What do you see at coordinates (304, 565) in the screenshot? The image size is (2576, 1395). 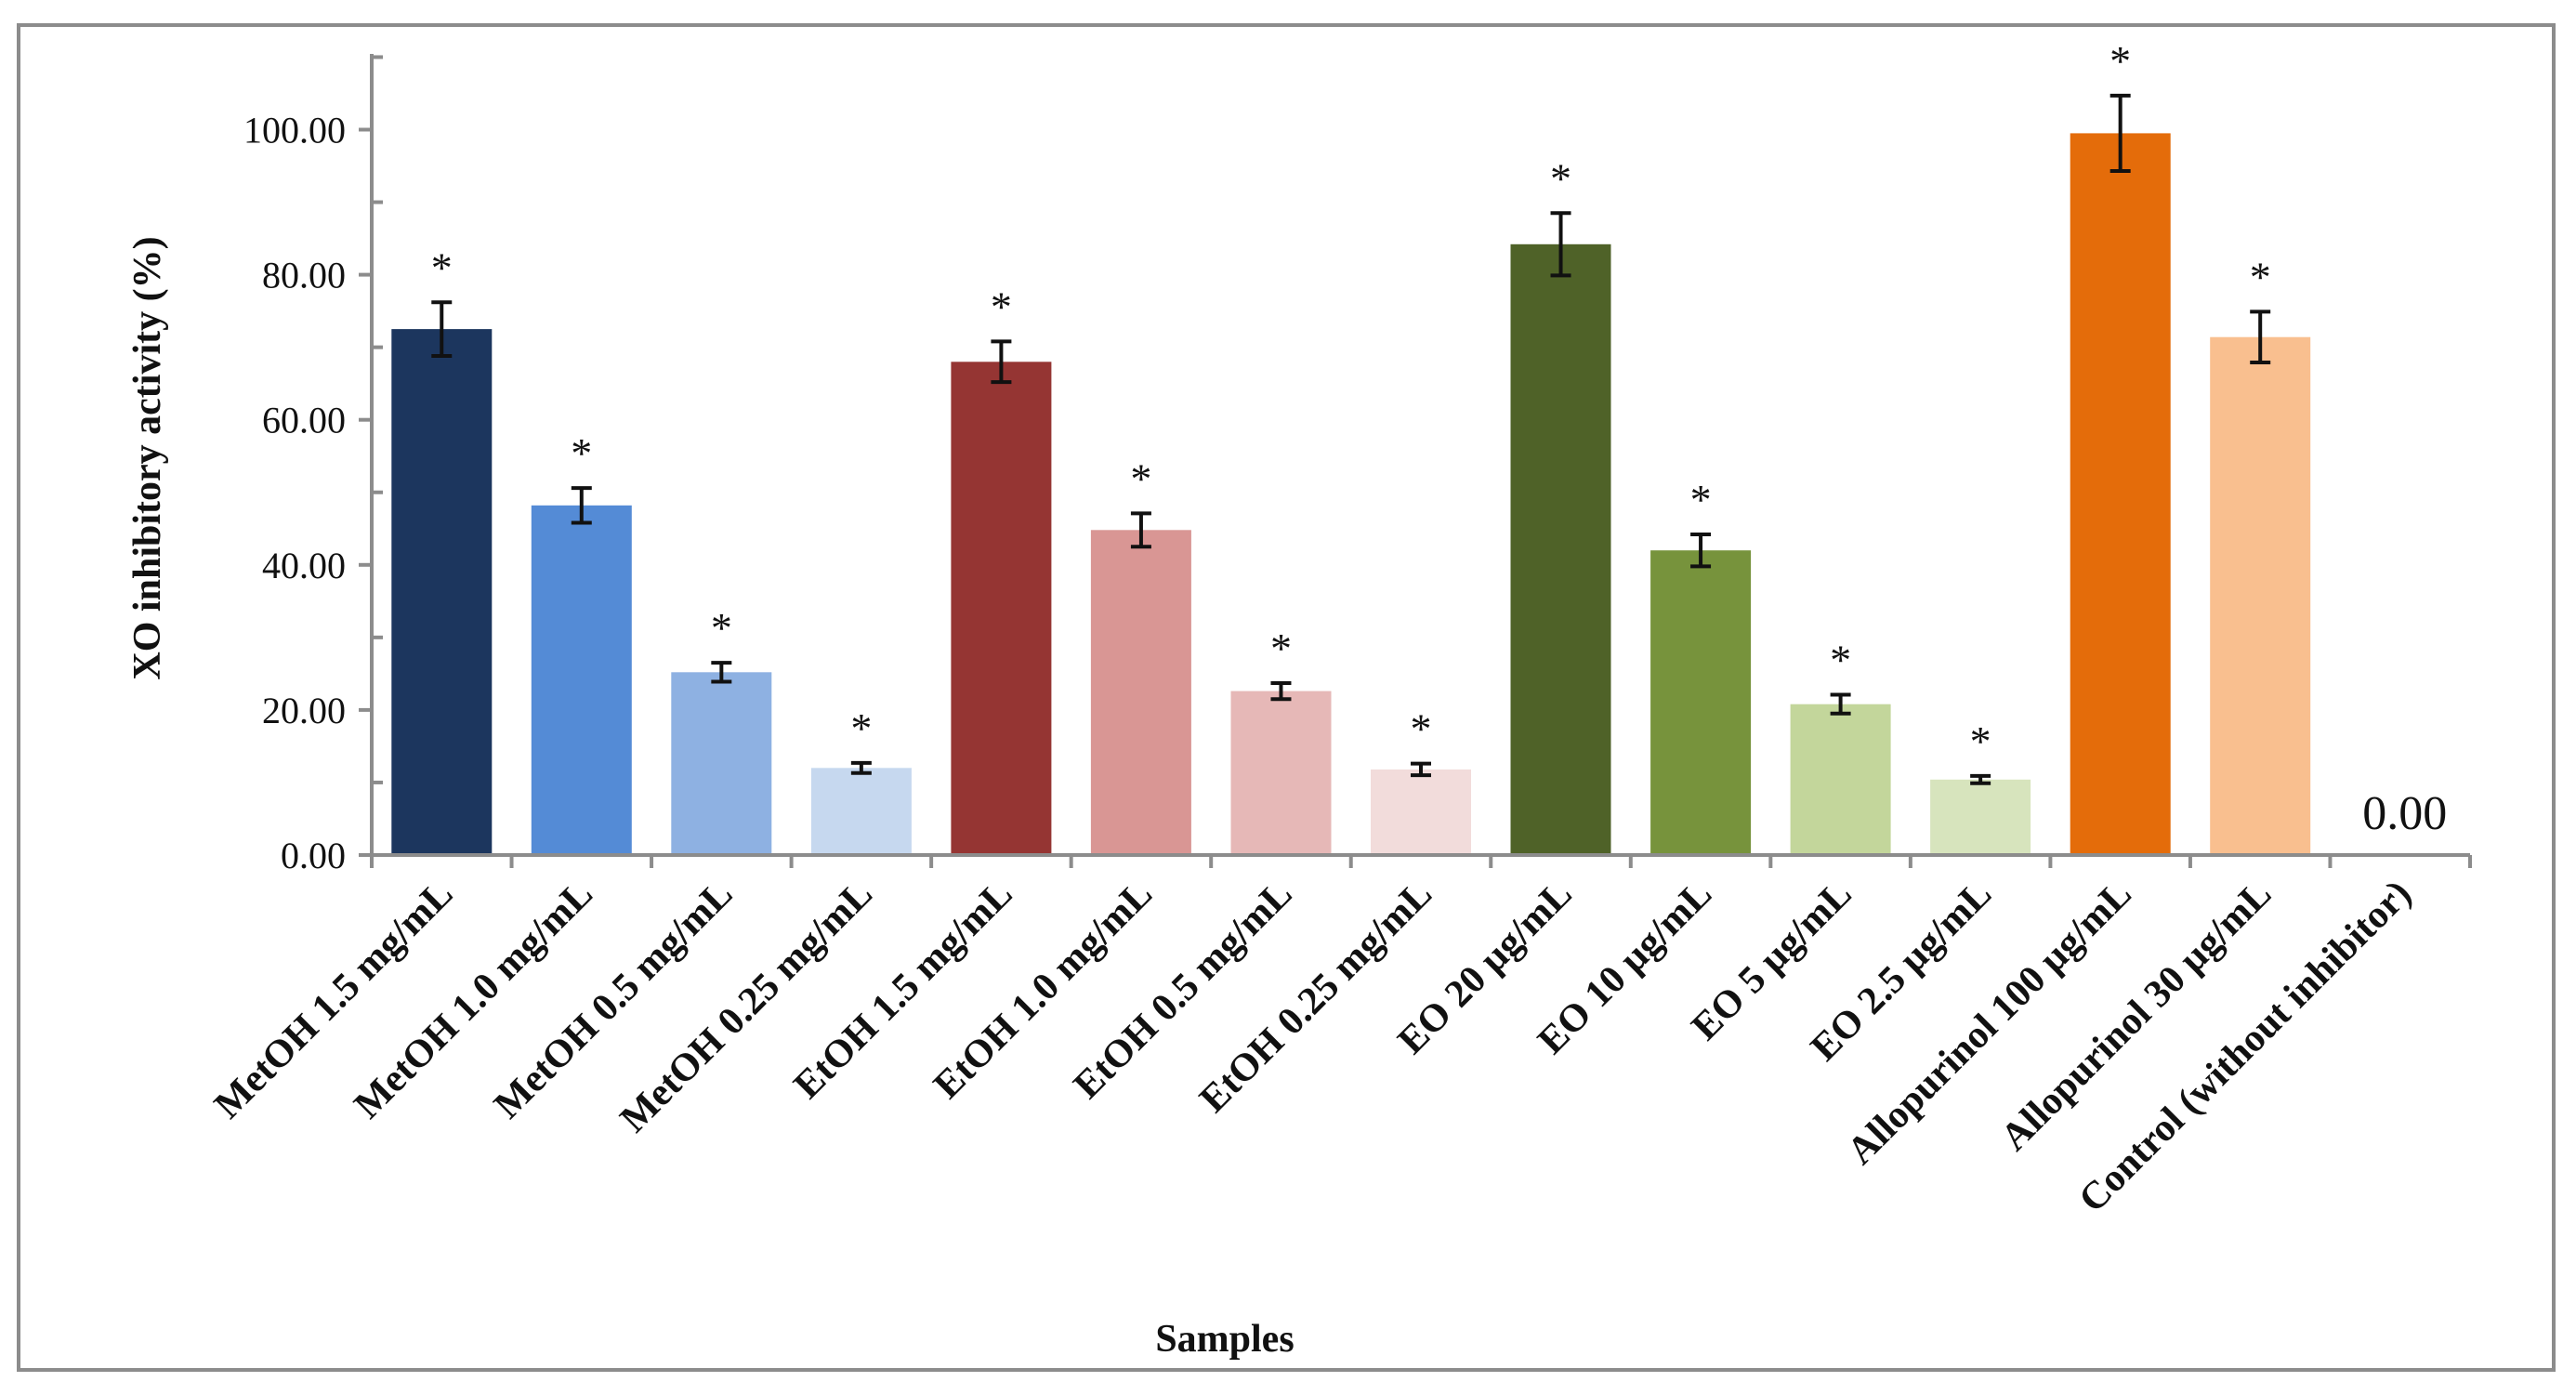 I see `y-tick-label-2: 40.00` at bounding box center [304, 565].